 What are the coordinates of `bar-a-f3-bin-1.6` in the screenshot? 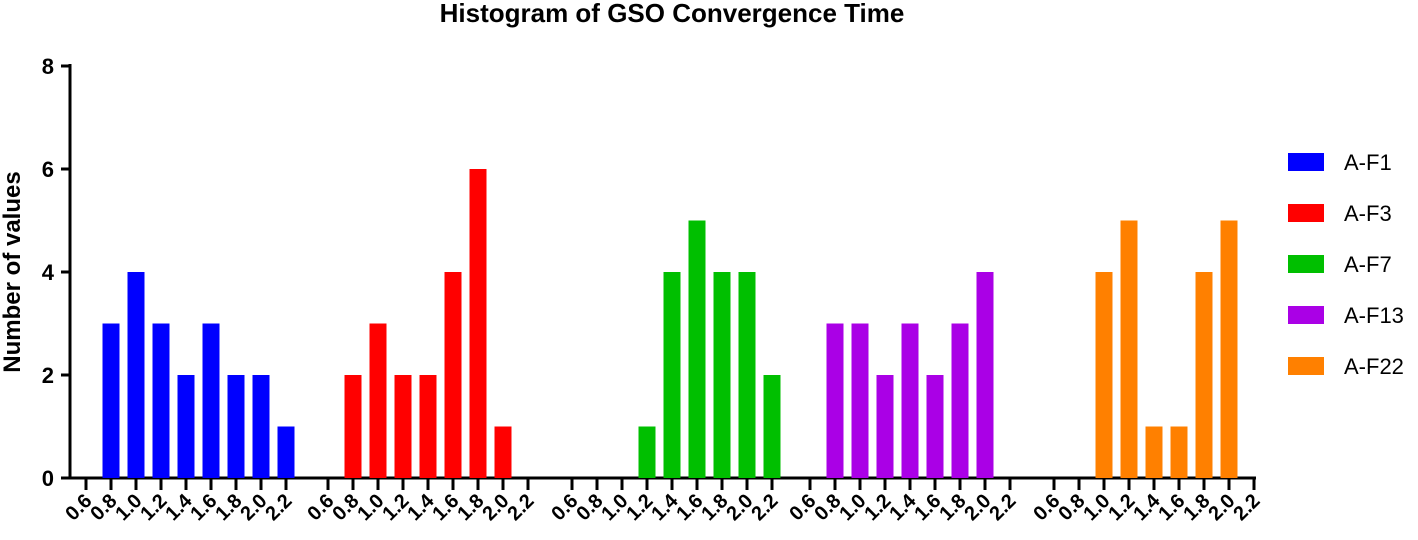 It's located at (453, 375).